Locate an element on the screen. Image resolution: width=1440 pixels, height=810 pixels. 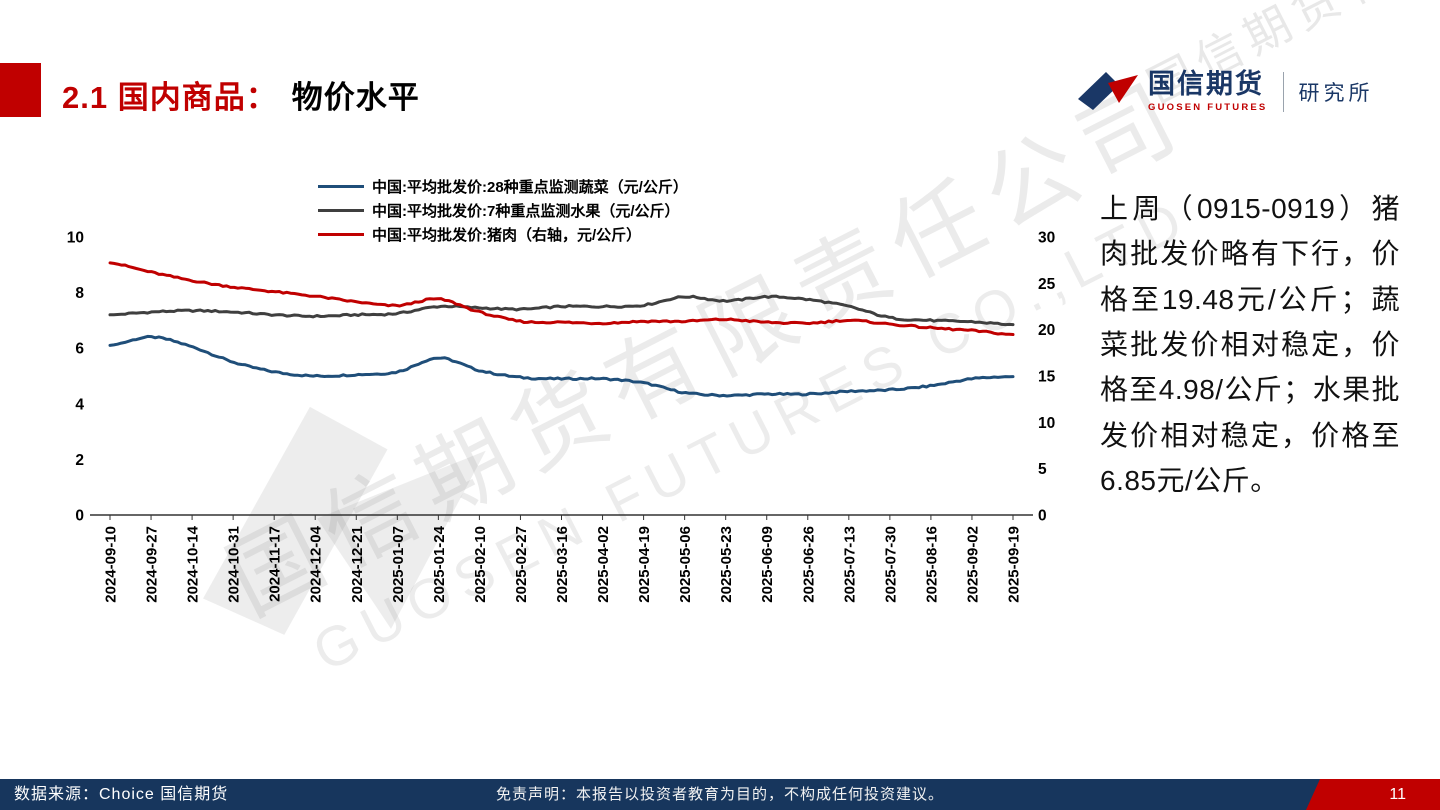
footer-page-badge: 11 is located at coordinates (1373, 794).